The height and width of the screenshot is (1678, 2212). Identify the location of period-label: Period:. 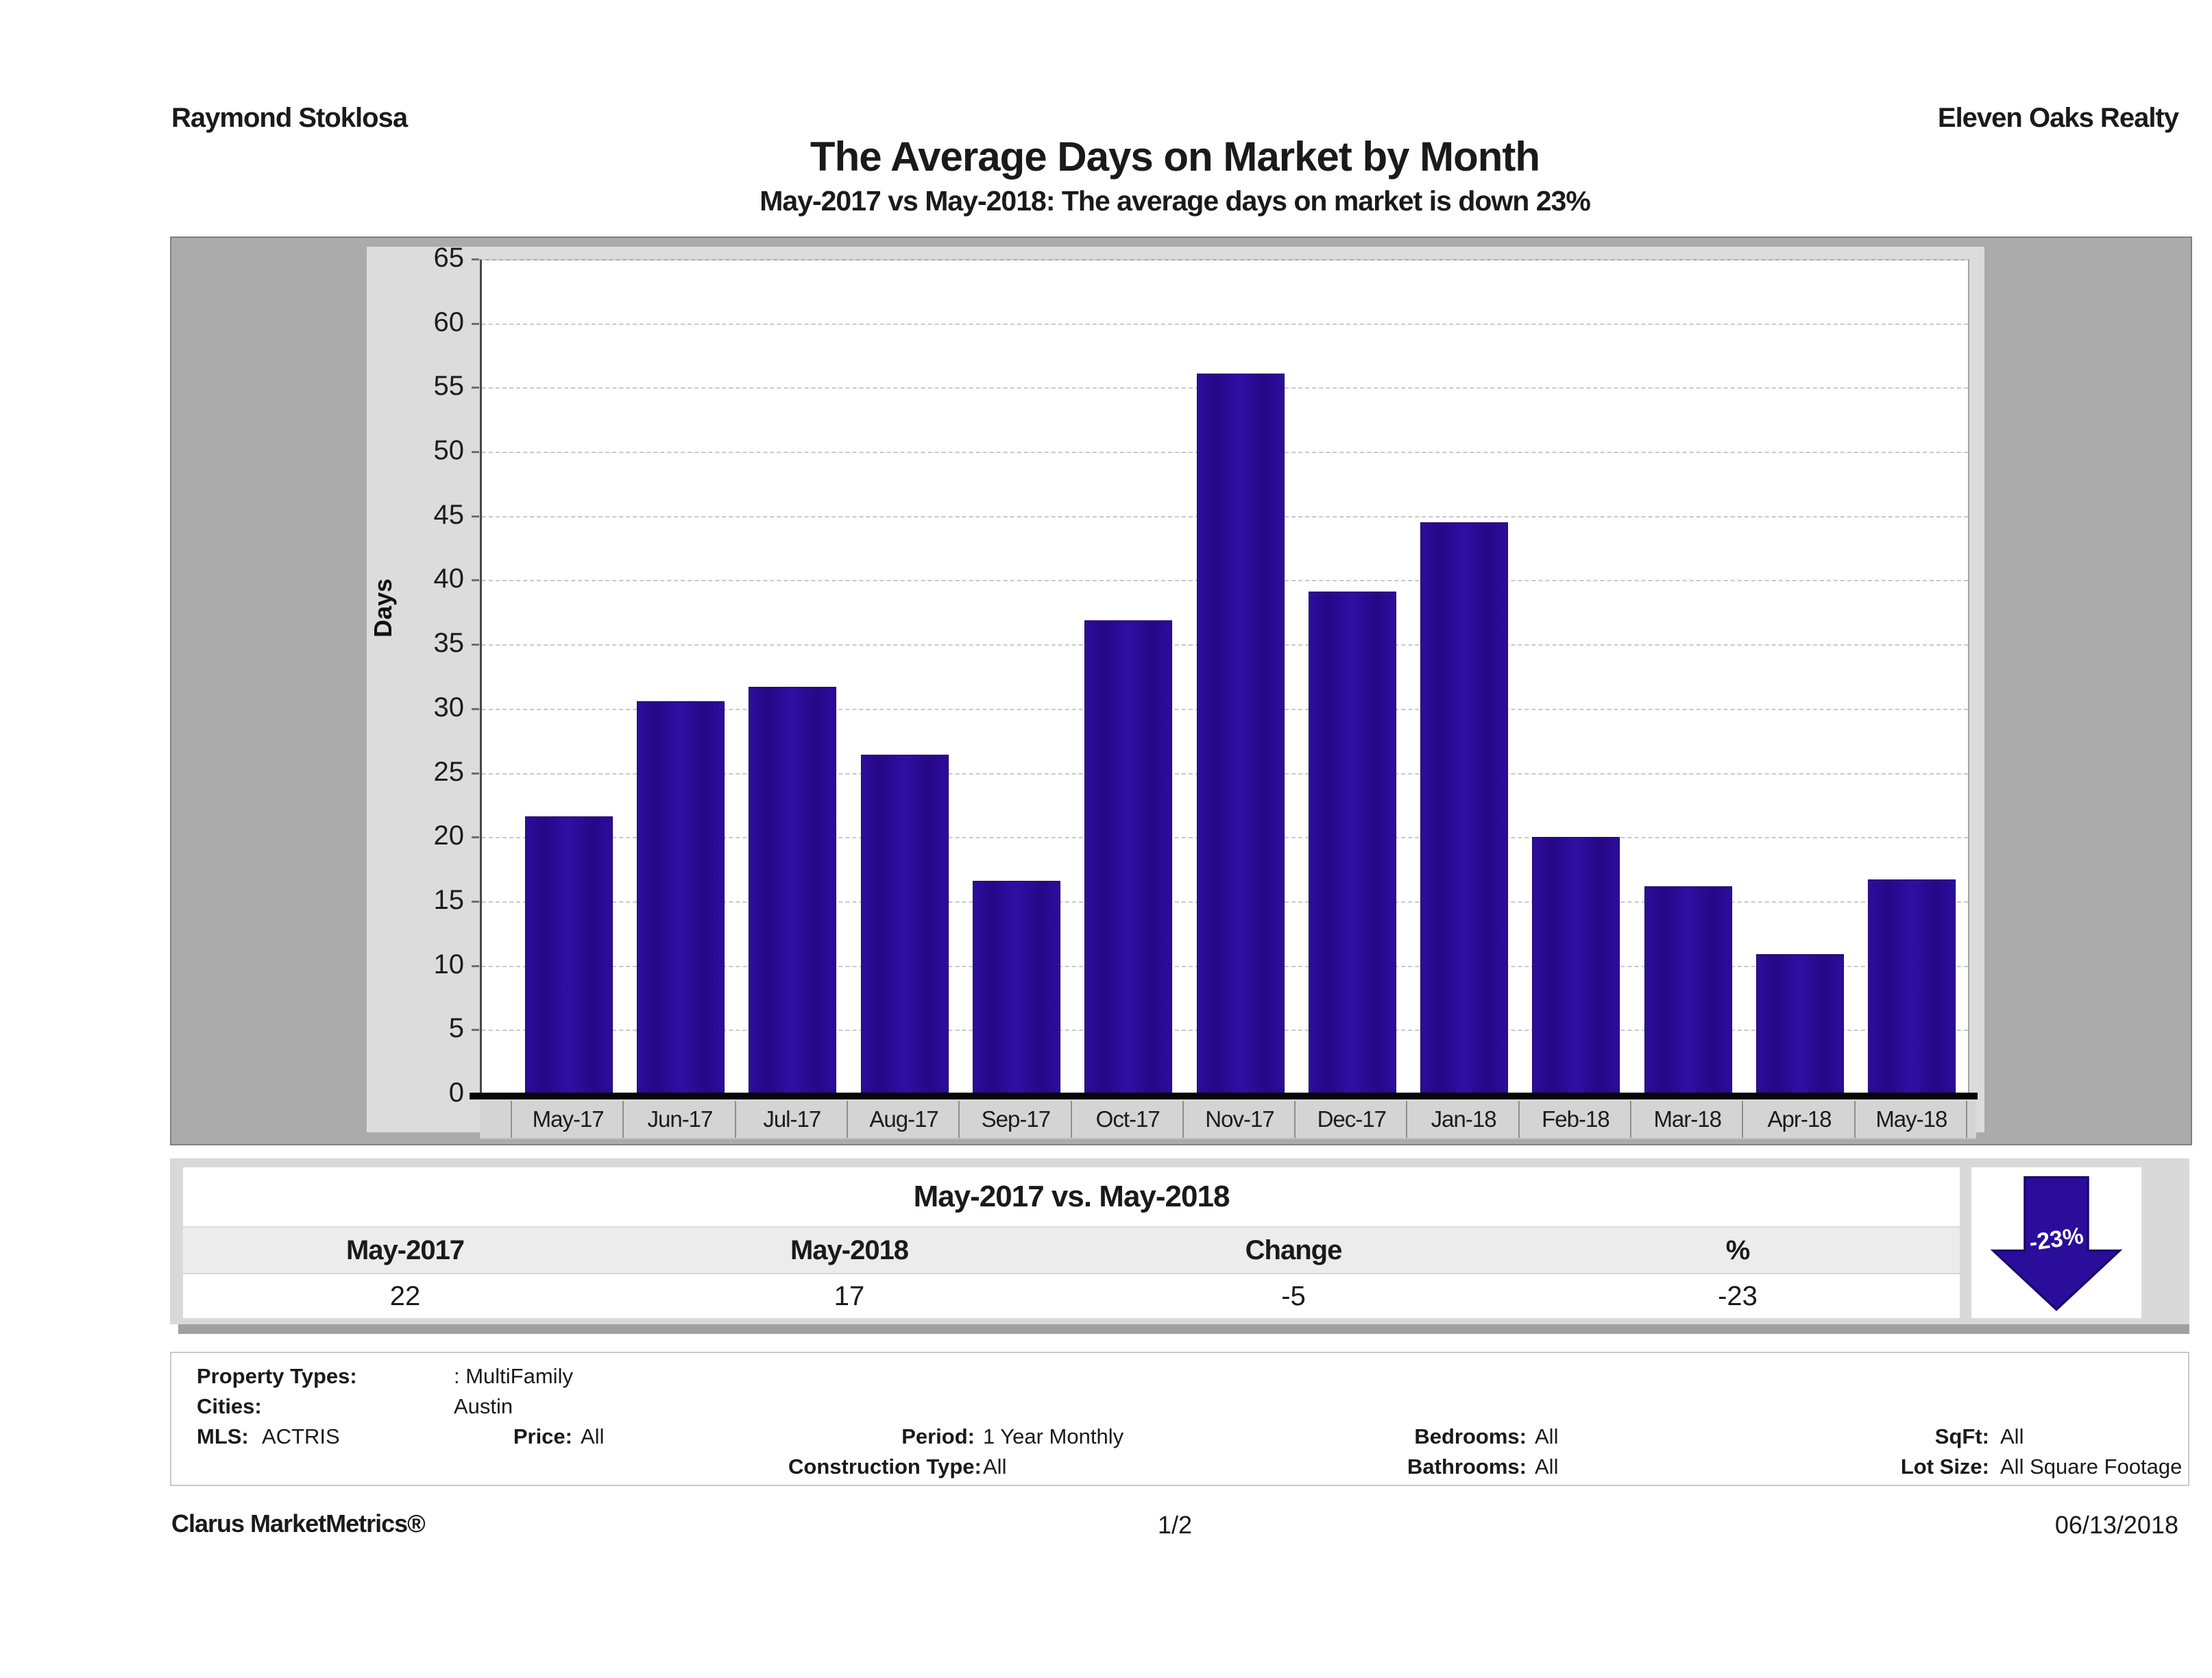
(938, 1436).